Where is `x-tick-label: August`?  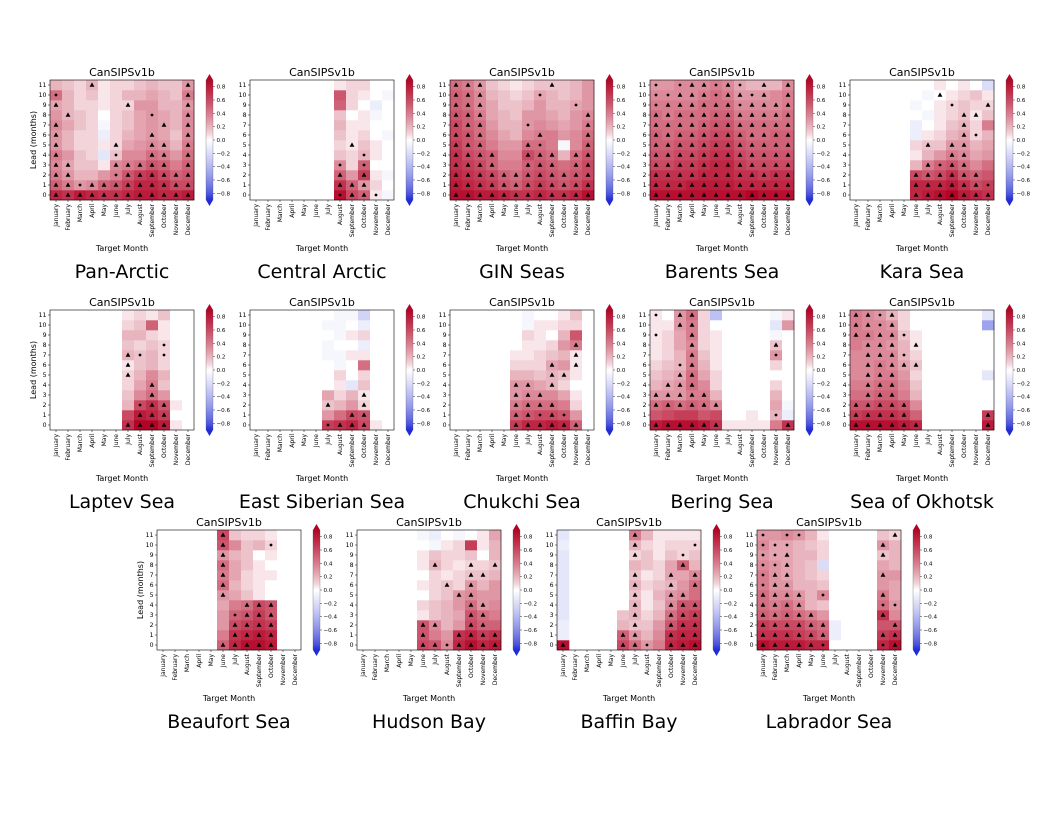
x-tick-label: August is located at coordinates (940, 444).